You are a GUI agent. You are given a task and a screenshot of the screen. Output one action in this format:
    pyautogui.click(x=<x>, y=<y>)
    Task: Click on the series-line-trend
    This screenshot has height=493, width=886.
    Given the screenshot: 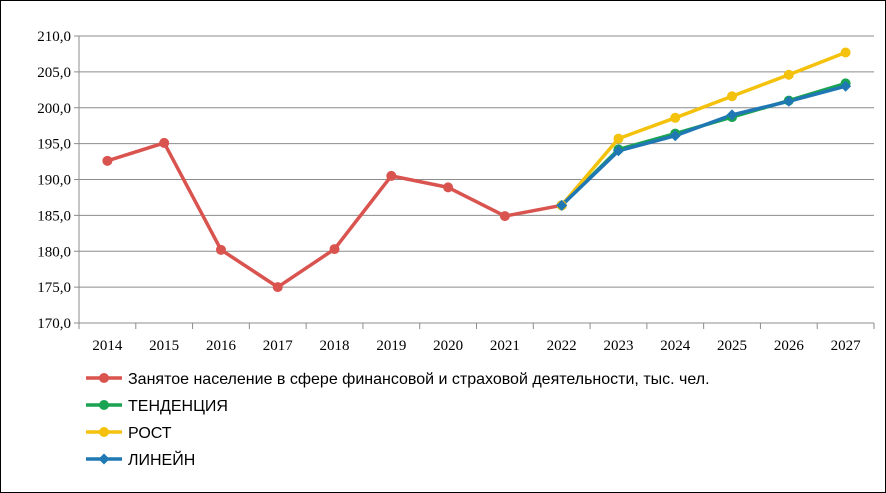 What is the action you would take?
    pyautogui.click(x=703, y=144)
    